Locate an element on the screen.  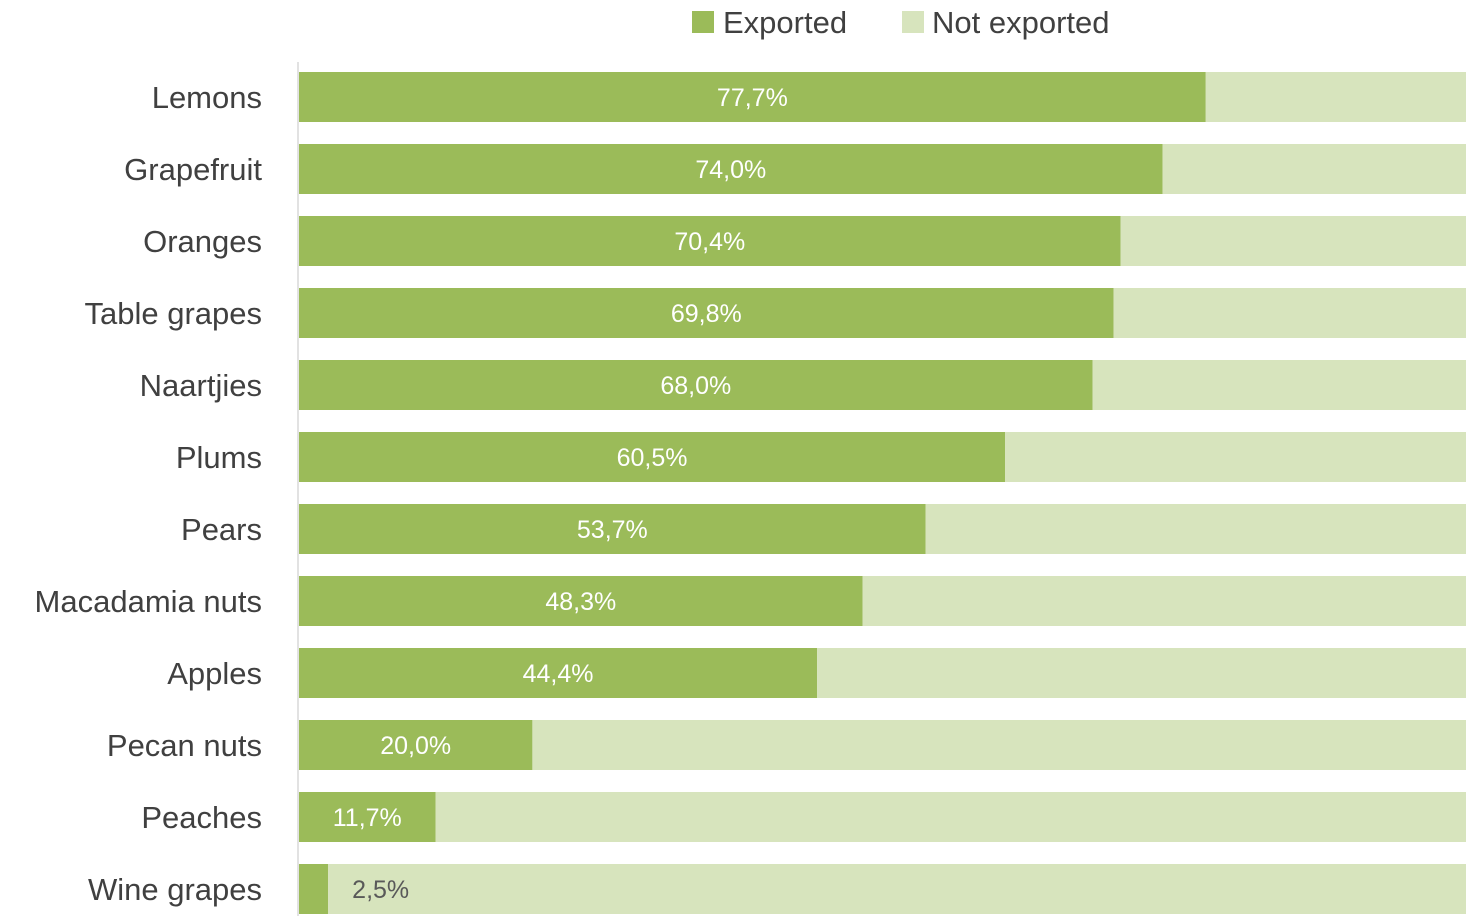
data-label-wine-grapes: 2,5% is located at coordinates (380, 890).